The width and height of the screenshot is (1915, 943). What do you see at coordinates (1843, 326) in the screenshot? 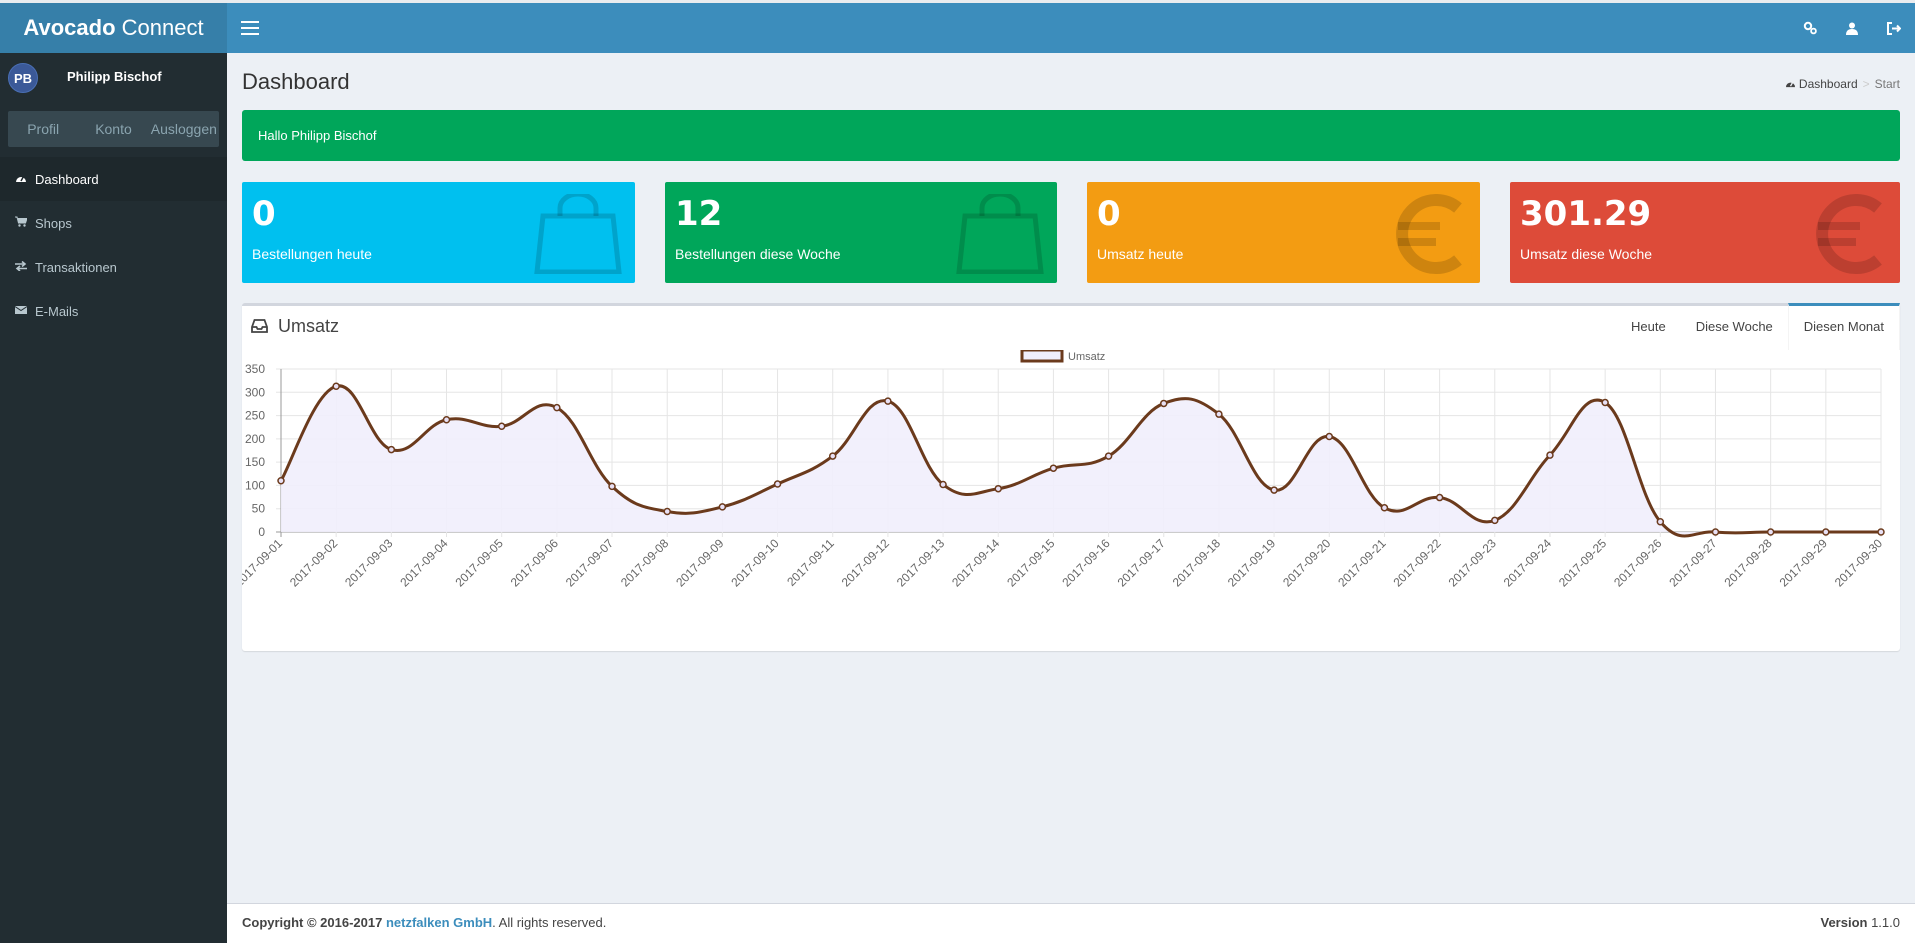
I see `tab-this-month: Diesen Monat` at bounding box center [1843, 326].